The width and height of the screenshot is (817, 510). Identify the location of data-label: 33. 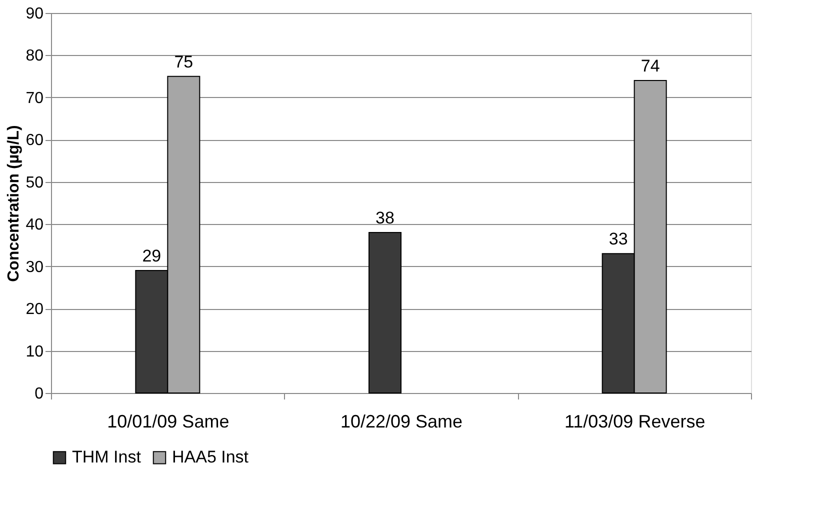
(618, 239).